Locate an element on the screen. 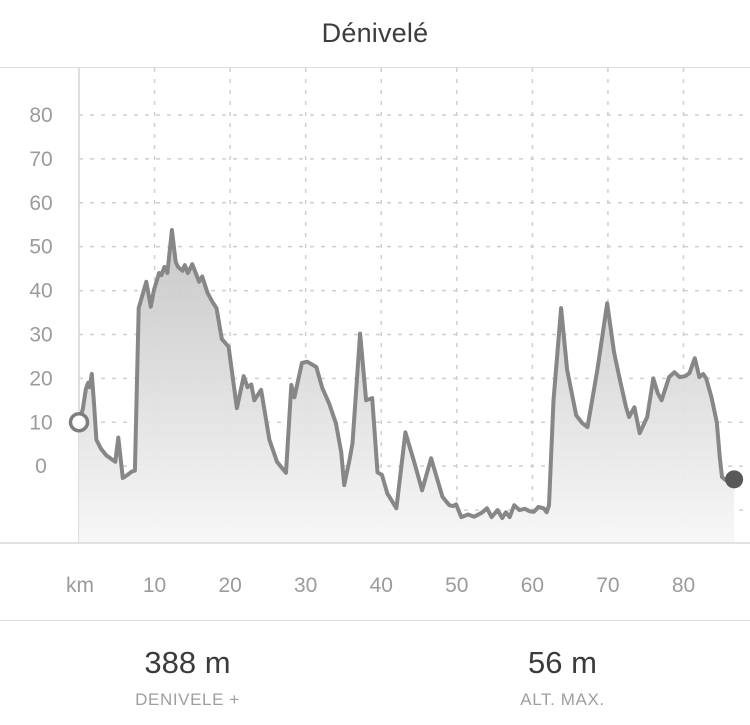 Image resolution: width=750 pixels, height=725 pixels. chart-title: Dénivelé is located at coordinates (375, 33).